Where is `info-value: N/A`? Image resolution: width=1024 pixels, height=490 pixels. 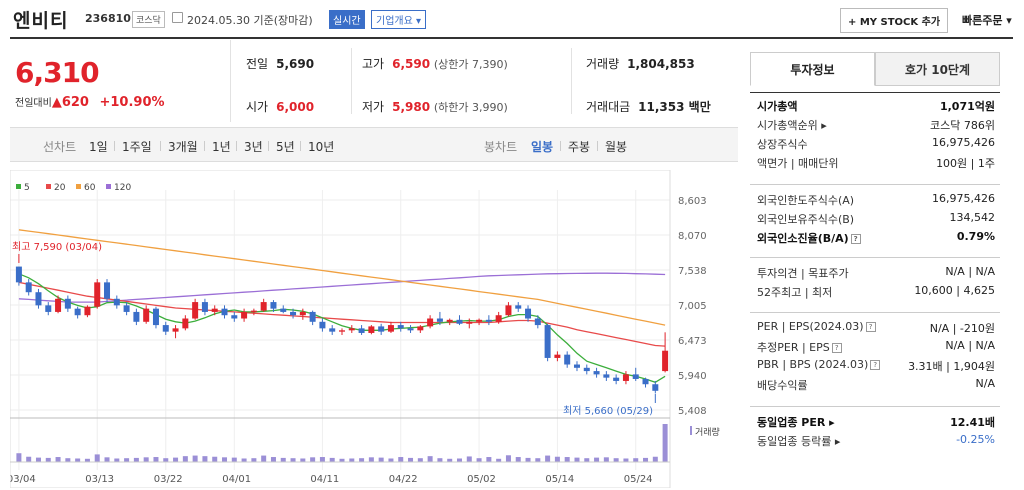 info-value: N/A is located at coordinates (985, 383).